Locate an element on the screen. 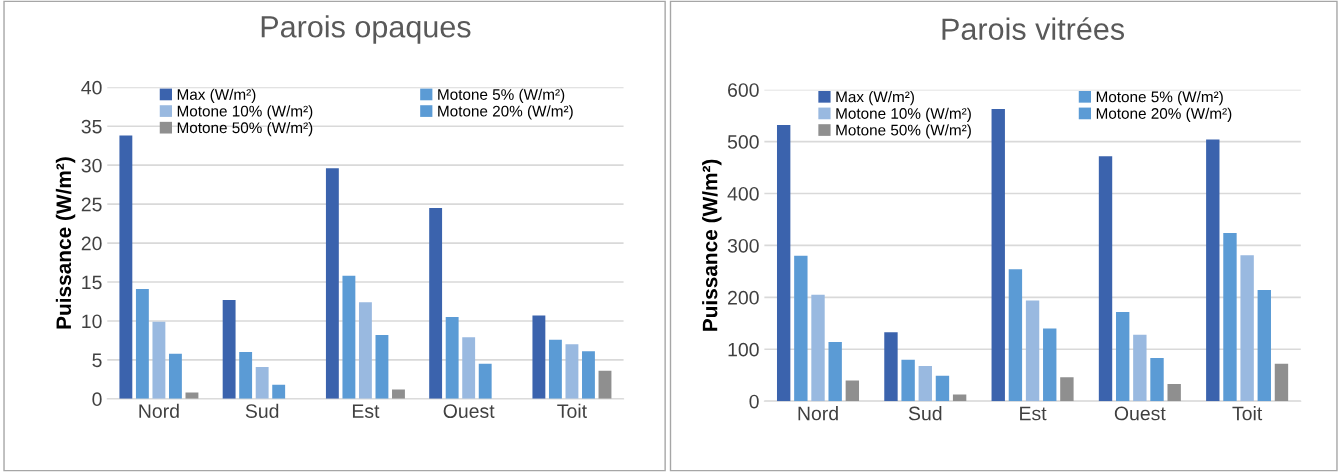 Image resolution: width=1341 pixels, height=472 pixels. chart-title: Parois opaques is located at coordinates (366, 29).